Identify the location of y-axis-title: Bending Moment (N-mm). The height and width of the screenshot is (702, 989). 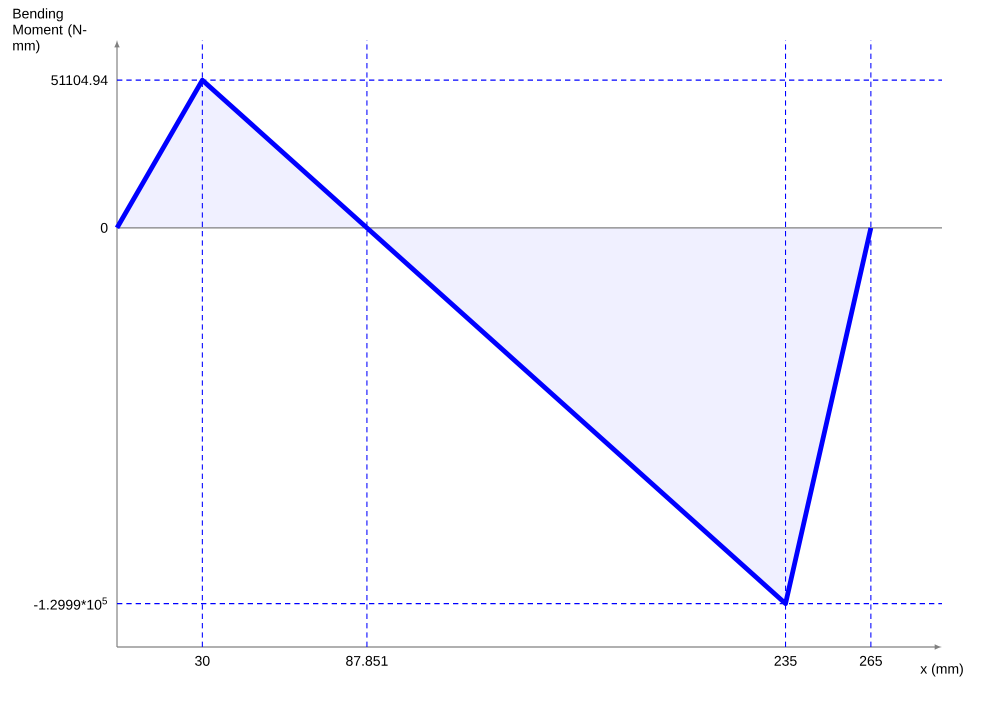
(49, 31).